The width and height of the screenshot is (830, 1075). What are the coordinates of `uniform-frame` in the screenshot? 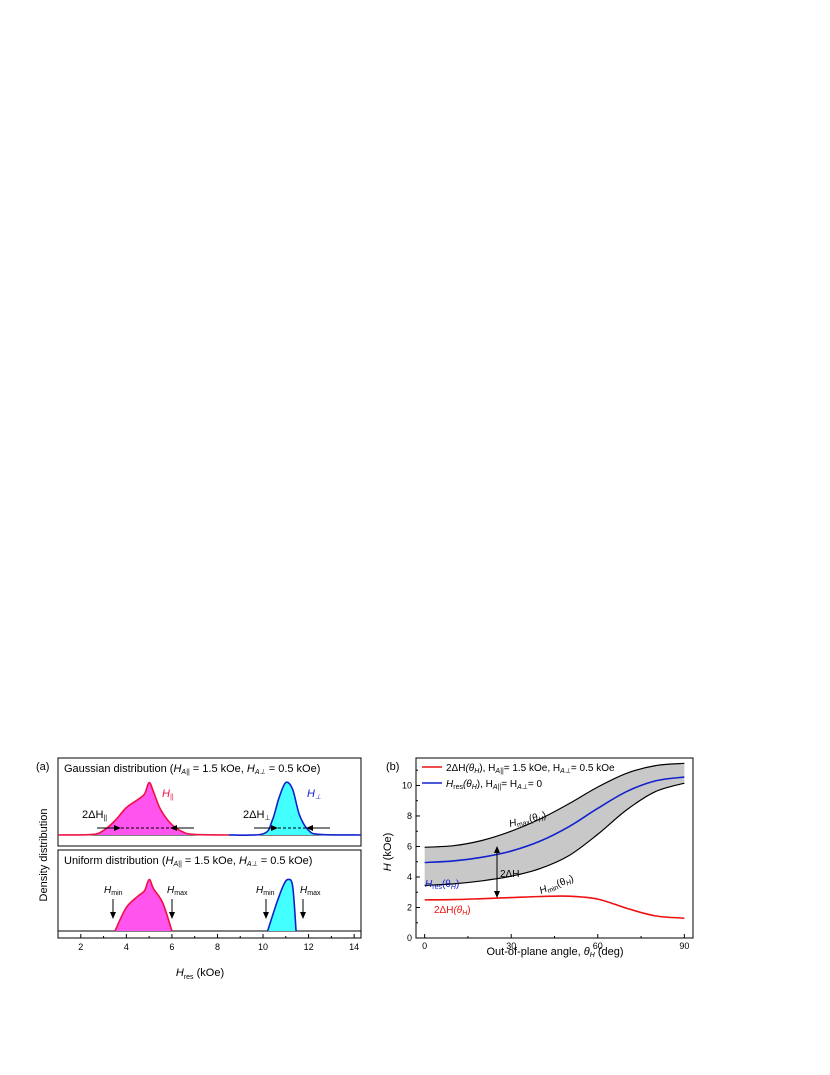 It's located at (209, 894).